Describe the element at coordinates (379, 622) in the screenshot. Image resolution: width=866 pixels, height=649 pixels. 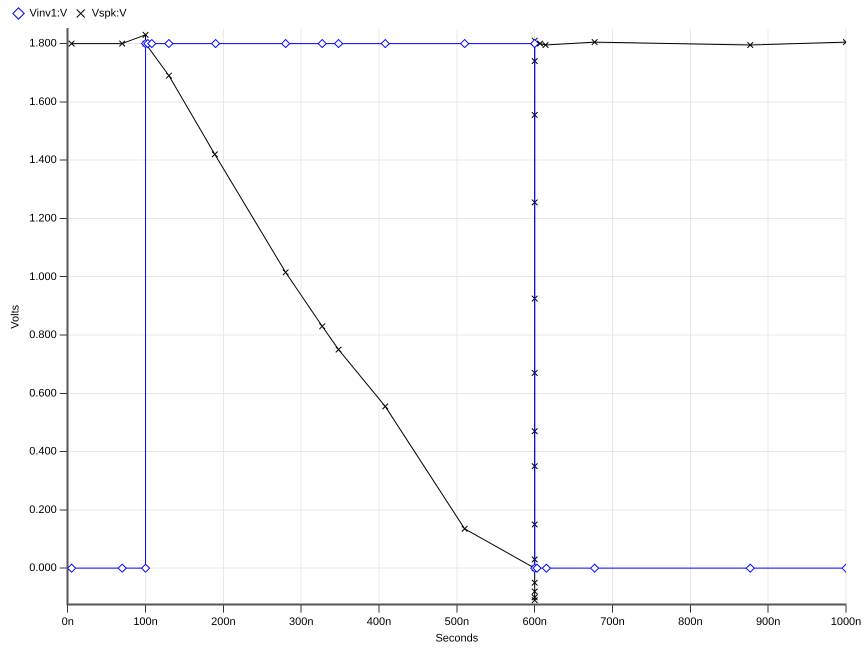
I see `x-tick-label: 400n` at that location.